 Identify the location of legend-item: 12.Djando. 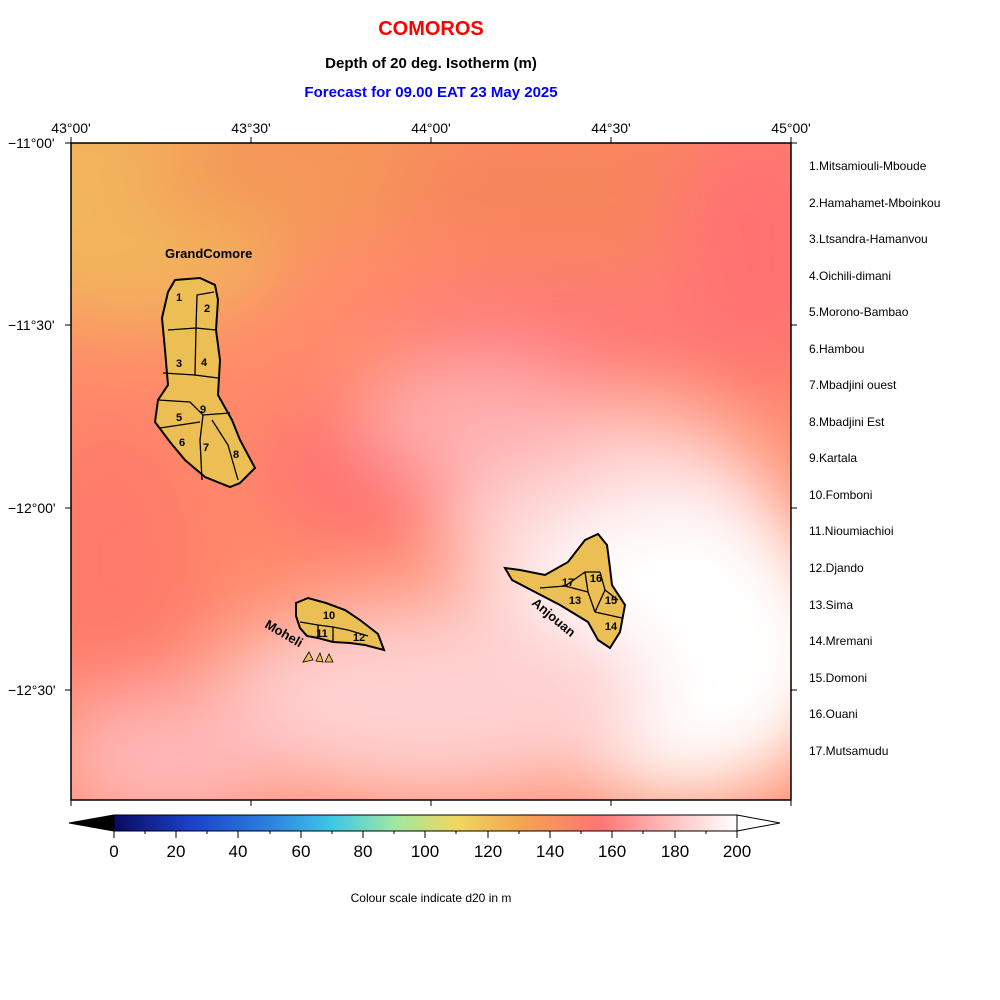
(836, 568).